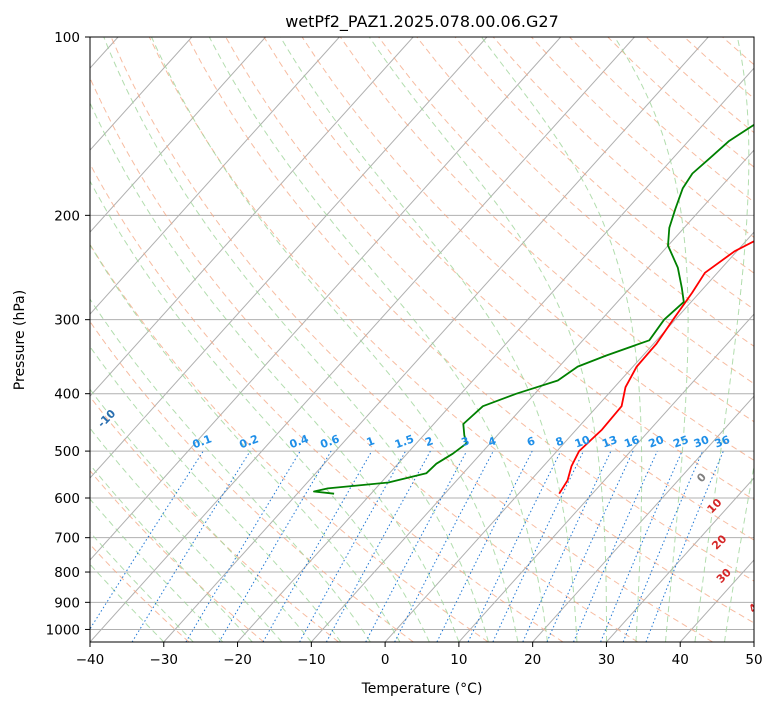 The height and width of the screenshot is (708, 775). I want to click on mixing-ratio-label: 0.1, so click(202, 441).